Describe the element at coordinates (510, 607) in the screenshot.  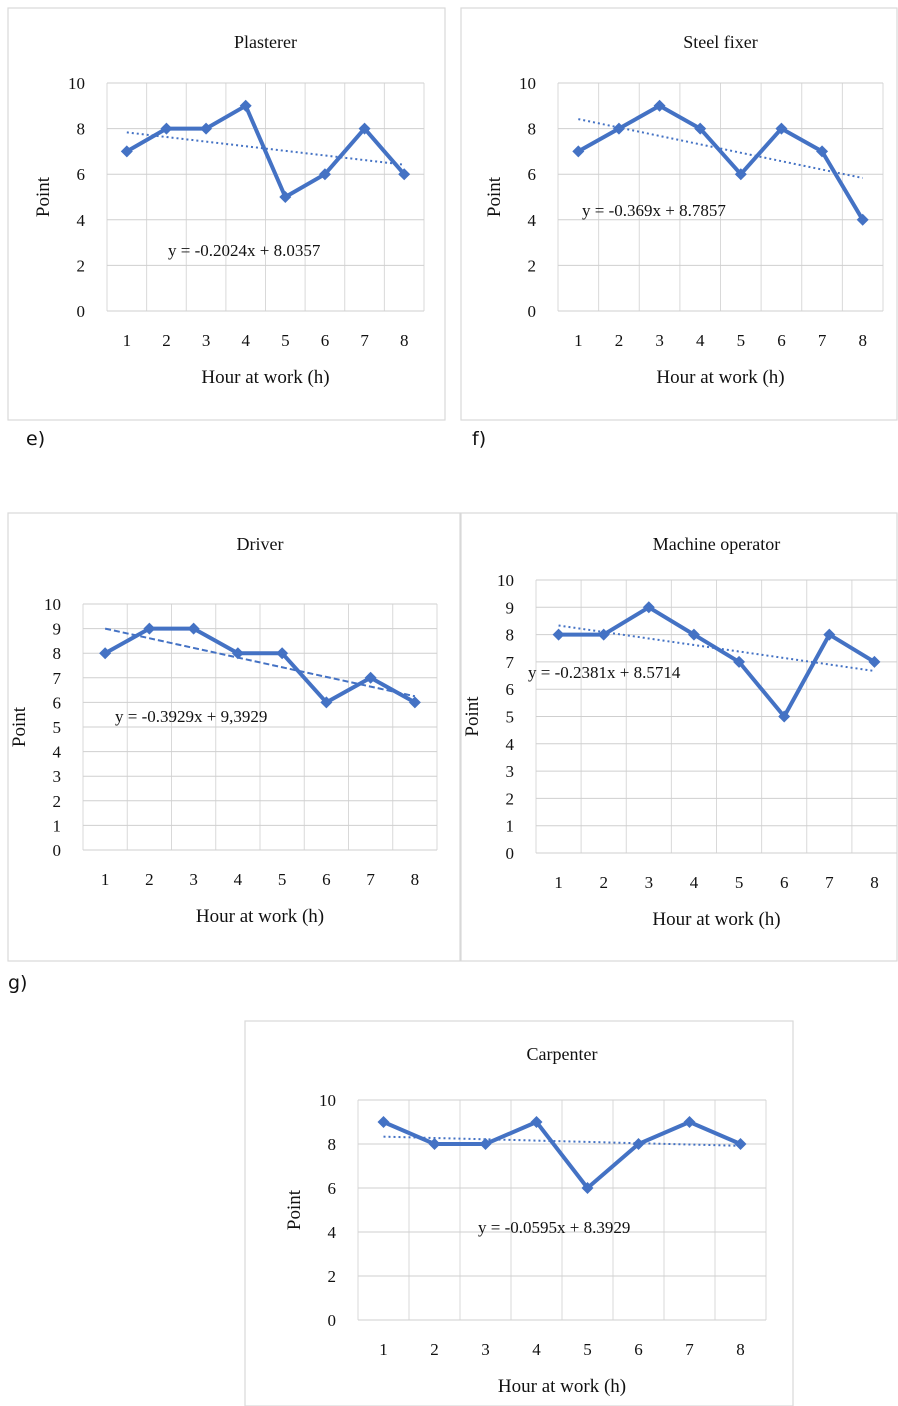
I see `y-tick-label: 9` at that location.